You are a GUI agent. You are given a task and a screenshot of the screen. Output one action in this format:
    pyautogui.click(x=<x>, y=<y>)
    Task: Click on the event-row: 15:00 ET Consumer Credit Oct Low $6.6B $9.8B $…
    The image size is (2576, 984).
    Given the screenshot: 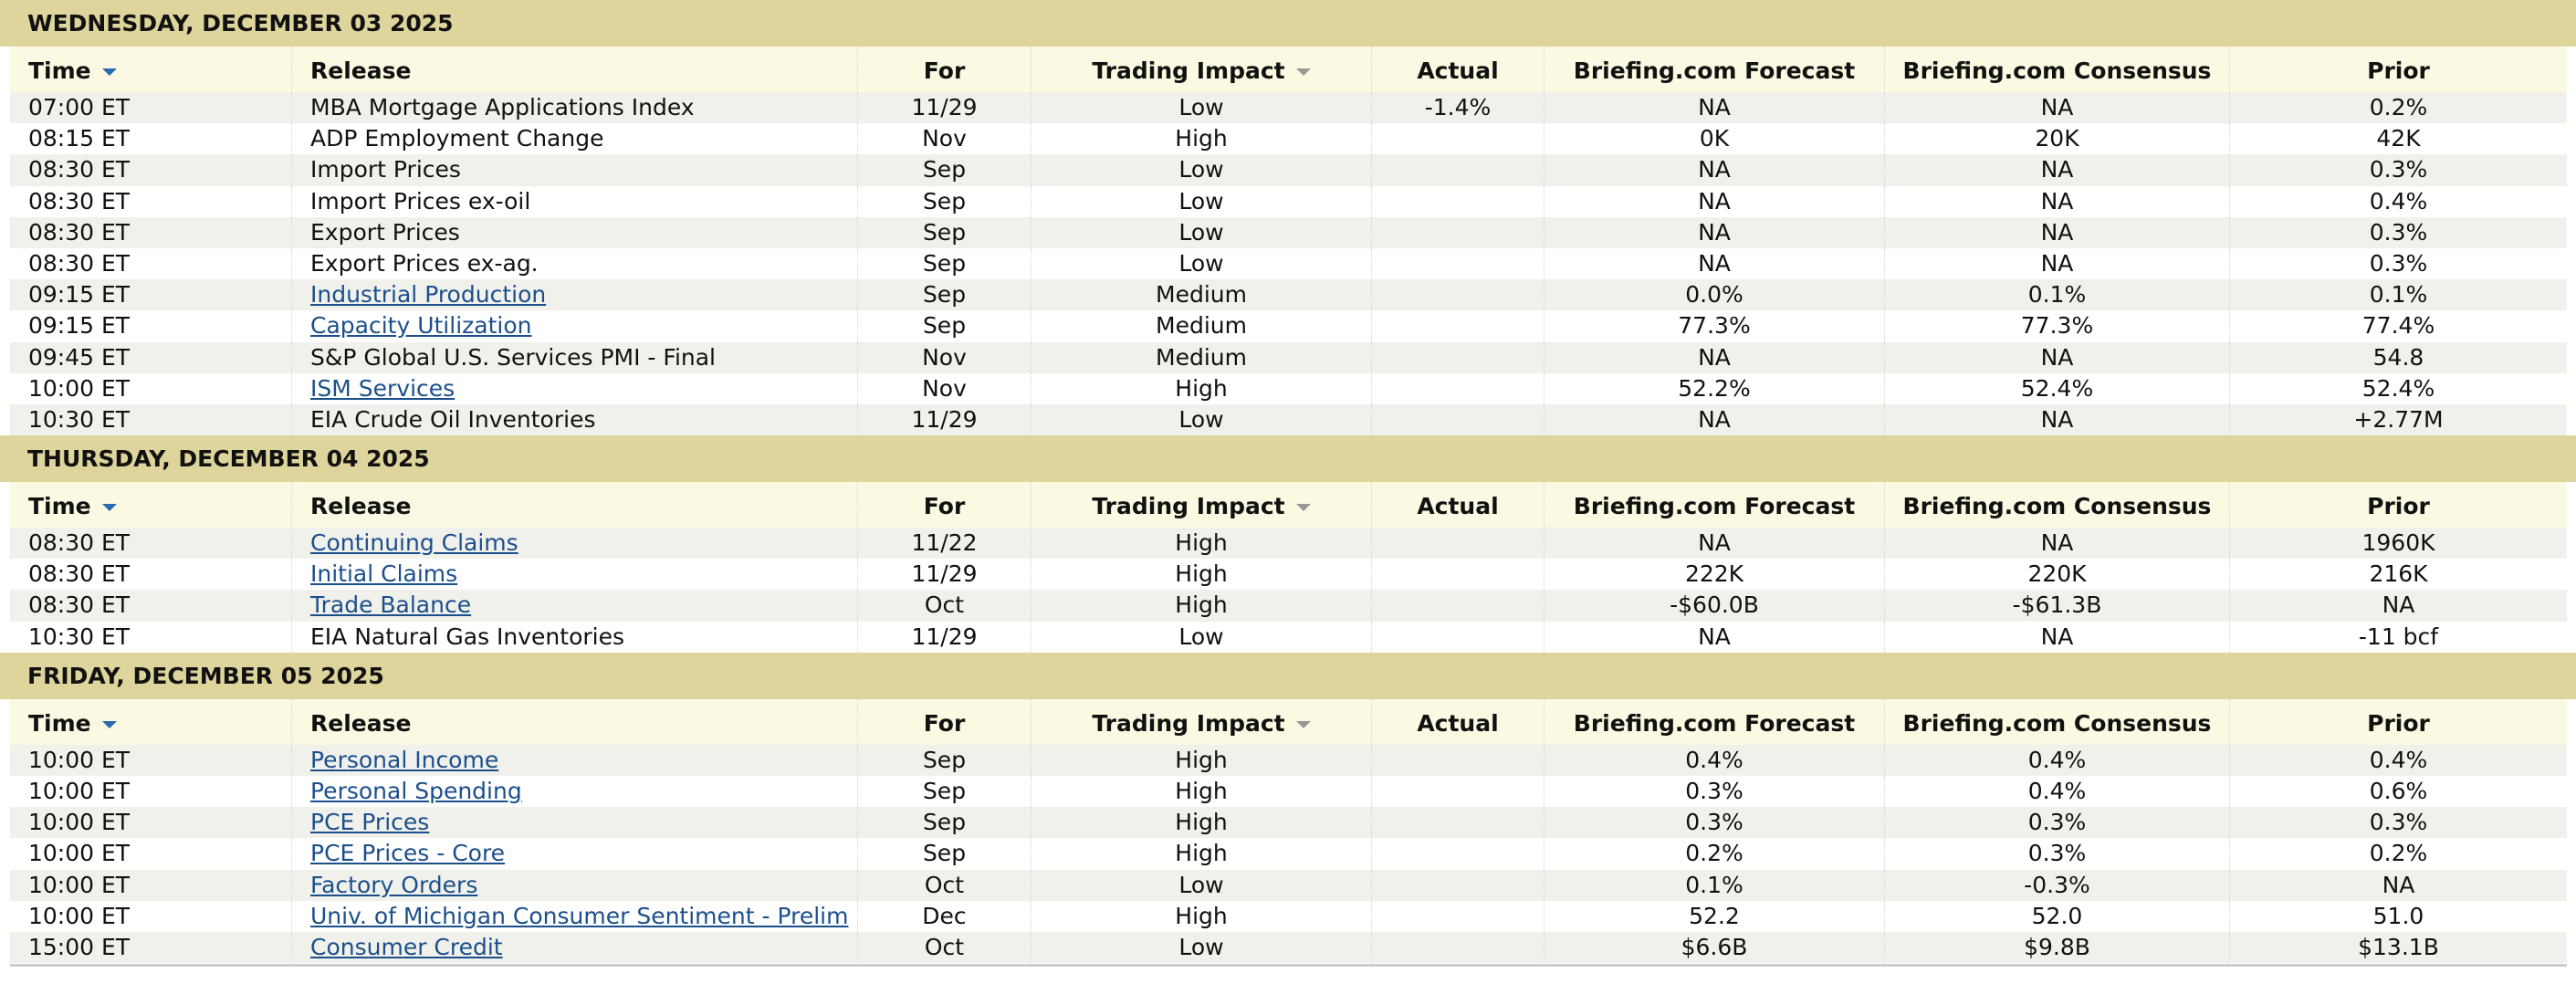 What is the action you would take?
    pyautogui.click(x=1289, y=947)
    